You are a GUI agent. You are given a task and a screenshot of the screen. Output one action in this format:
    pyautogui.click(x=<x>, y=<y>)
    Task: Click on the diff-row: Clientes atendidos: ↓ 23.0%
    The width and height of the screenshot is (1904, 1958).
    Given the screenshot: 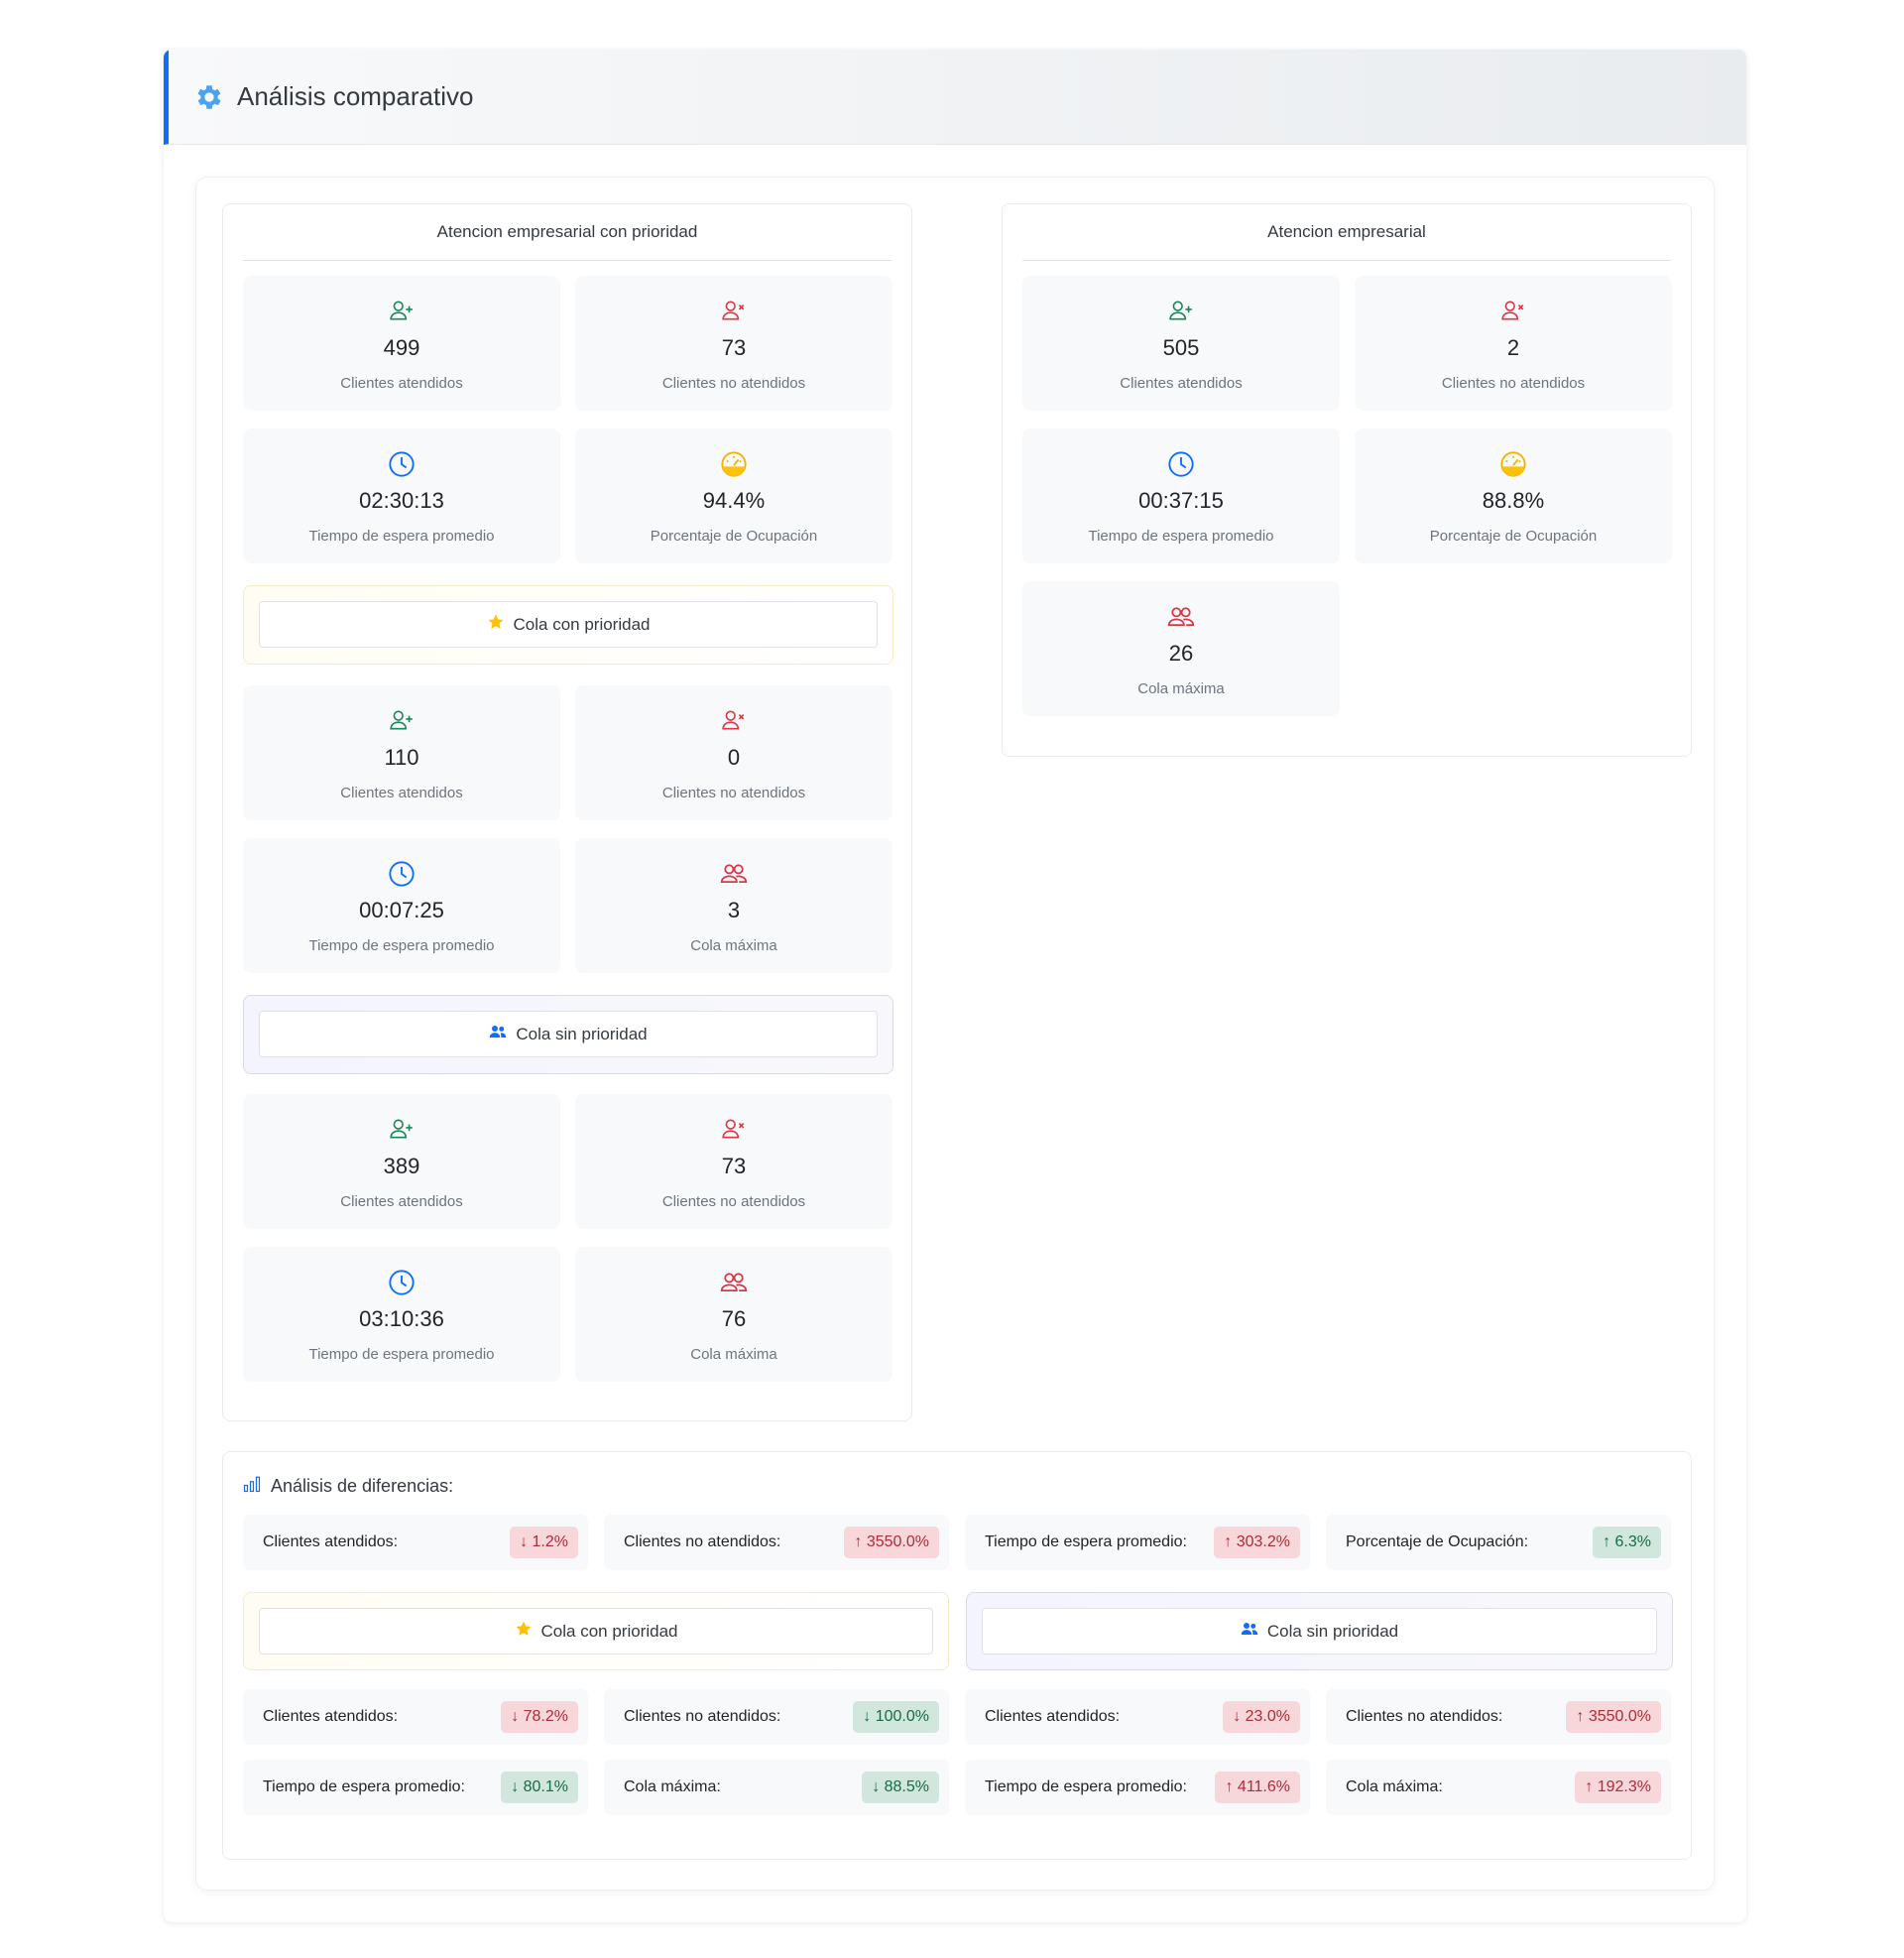 What is the action you would take?
    pyautogui.click(x=1137, y=1717)
    